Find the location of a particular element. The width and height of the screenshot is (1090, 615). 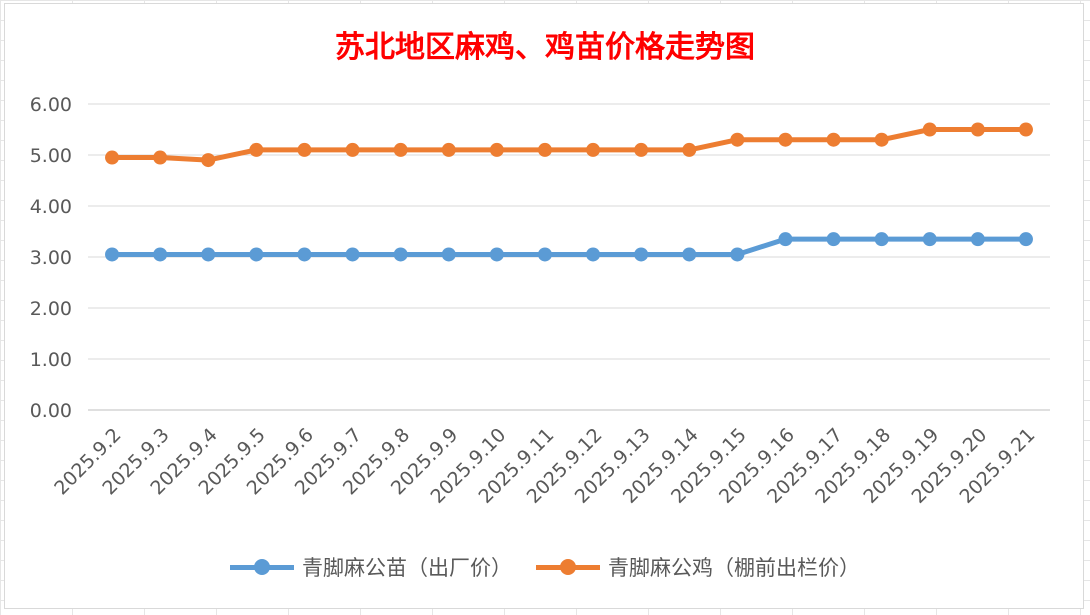

legend: 青脚麻公苗（出厂价） 青脚麻公鸡（棚前出栏价） is located at coordinates (545, 567).